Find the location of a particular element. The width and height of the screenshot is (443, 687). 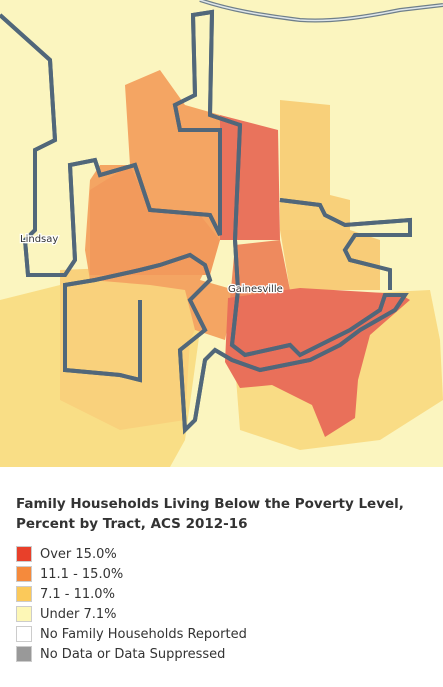

place-label: Gainesville is located at coordinates (255, 289).